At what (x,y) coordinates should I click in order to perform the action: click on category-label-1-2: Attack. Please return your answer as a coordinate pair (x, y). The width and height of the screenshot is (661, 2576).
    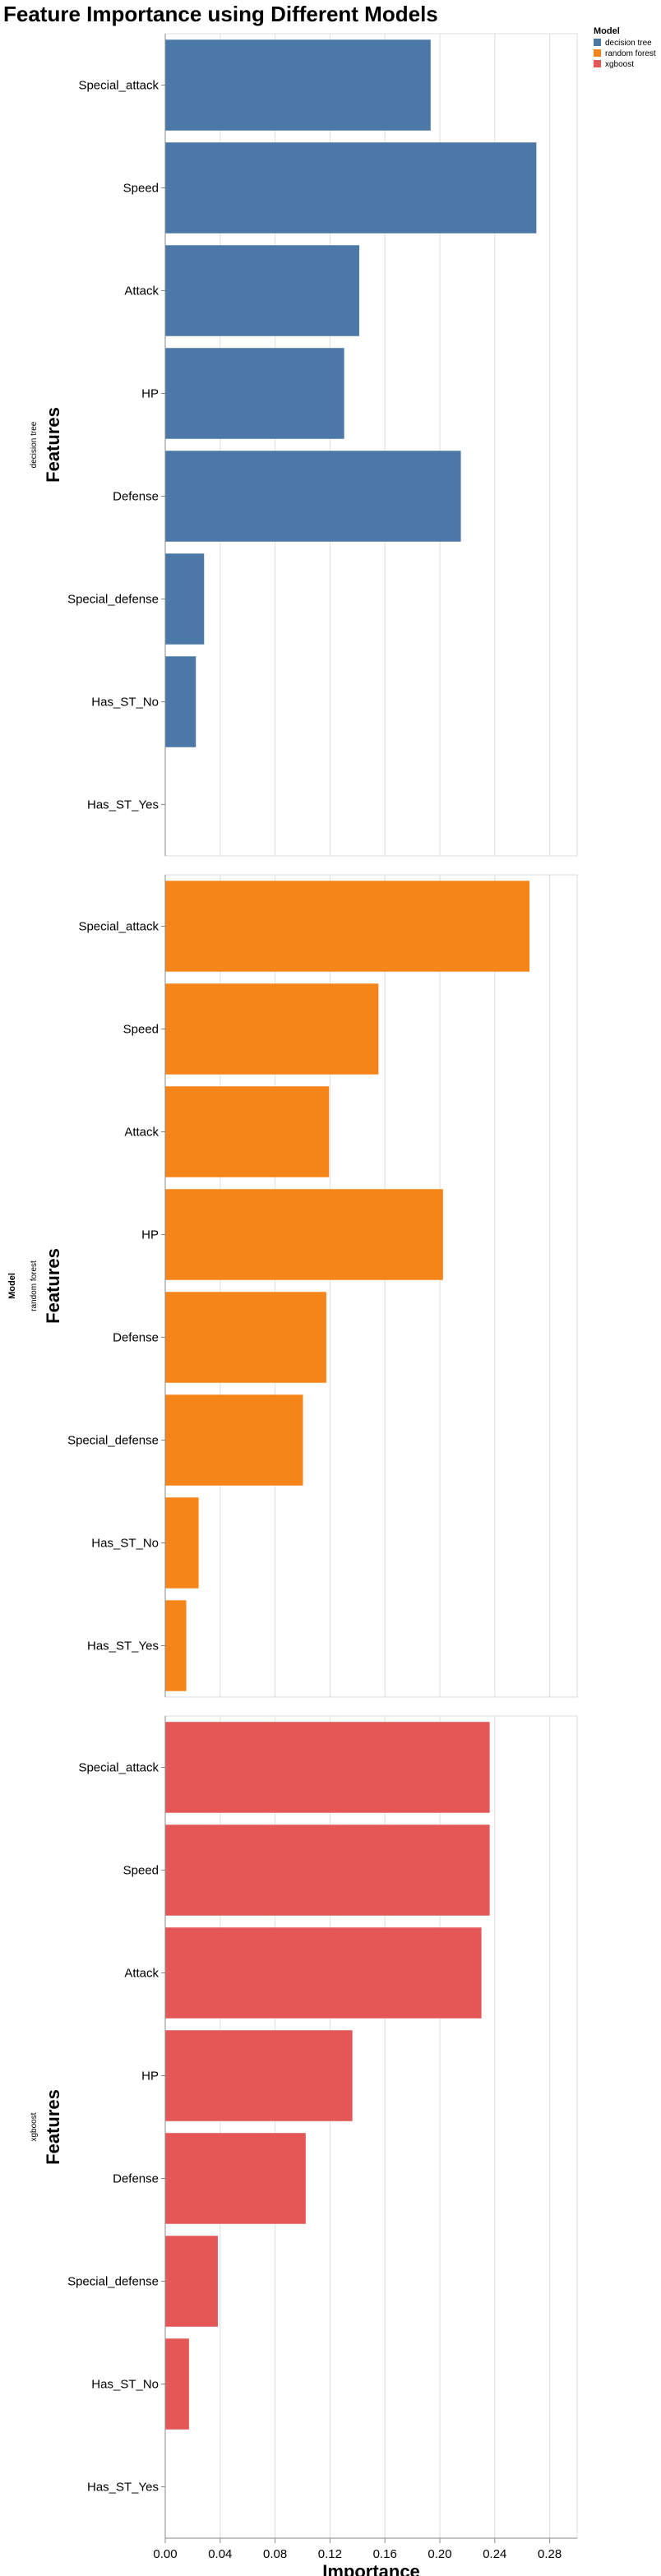
    Looking at the image, I should click on (141, 1133).